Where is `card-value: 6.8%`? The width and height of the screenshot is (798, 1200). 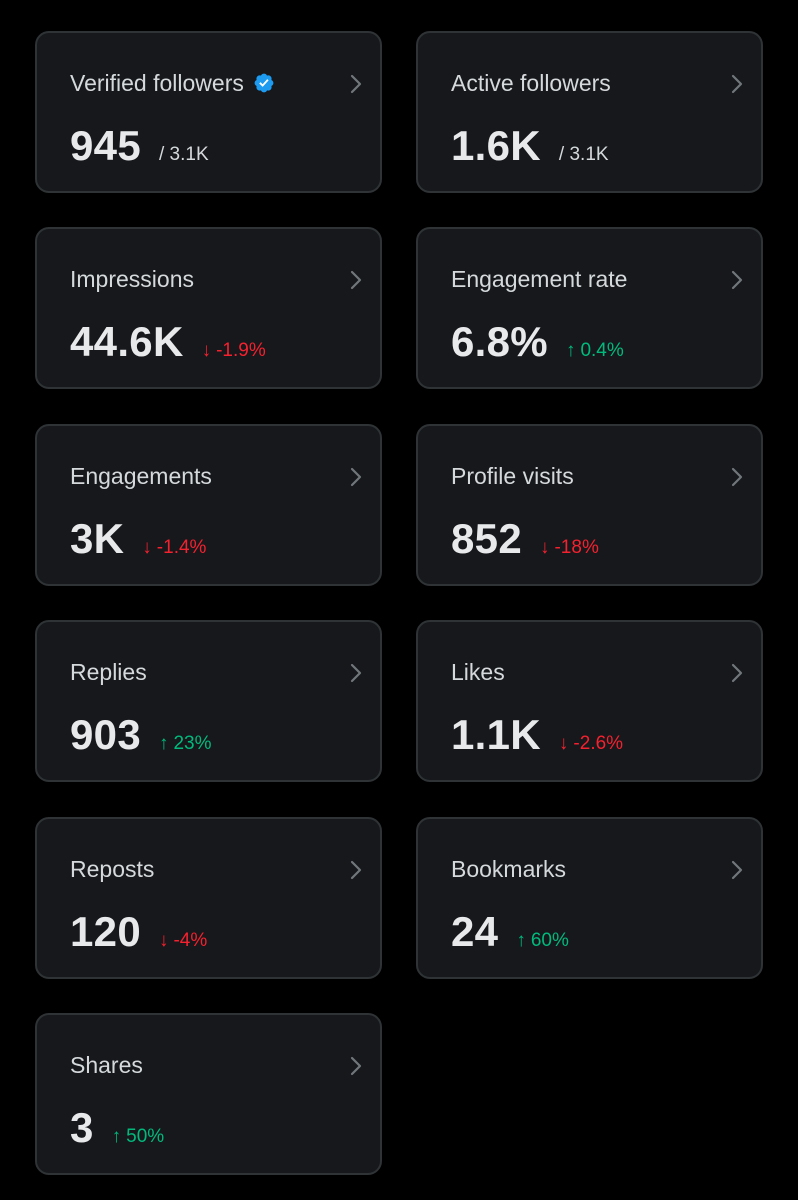
card-value: 6.8% is located at coordinates (499, 341).